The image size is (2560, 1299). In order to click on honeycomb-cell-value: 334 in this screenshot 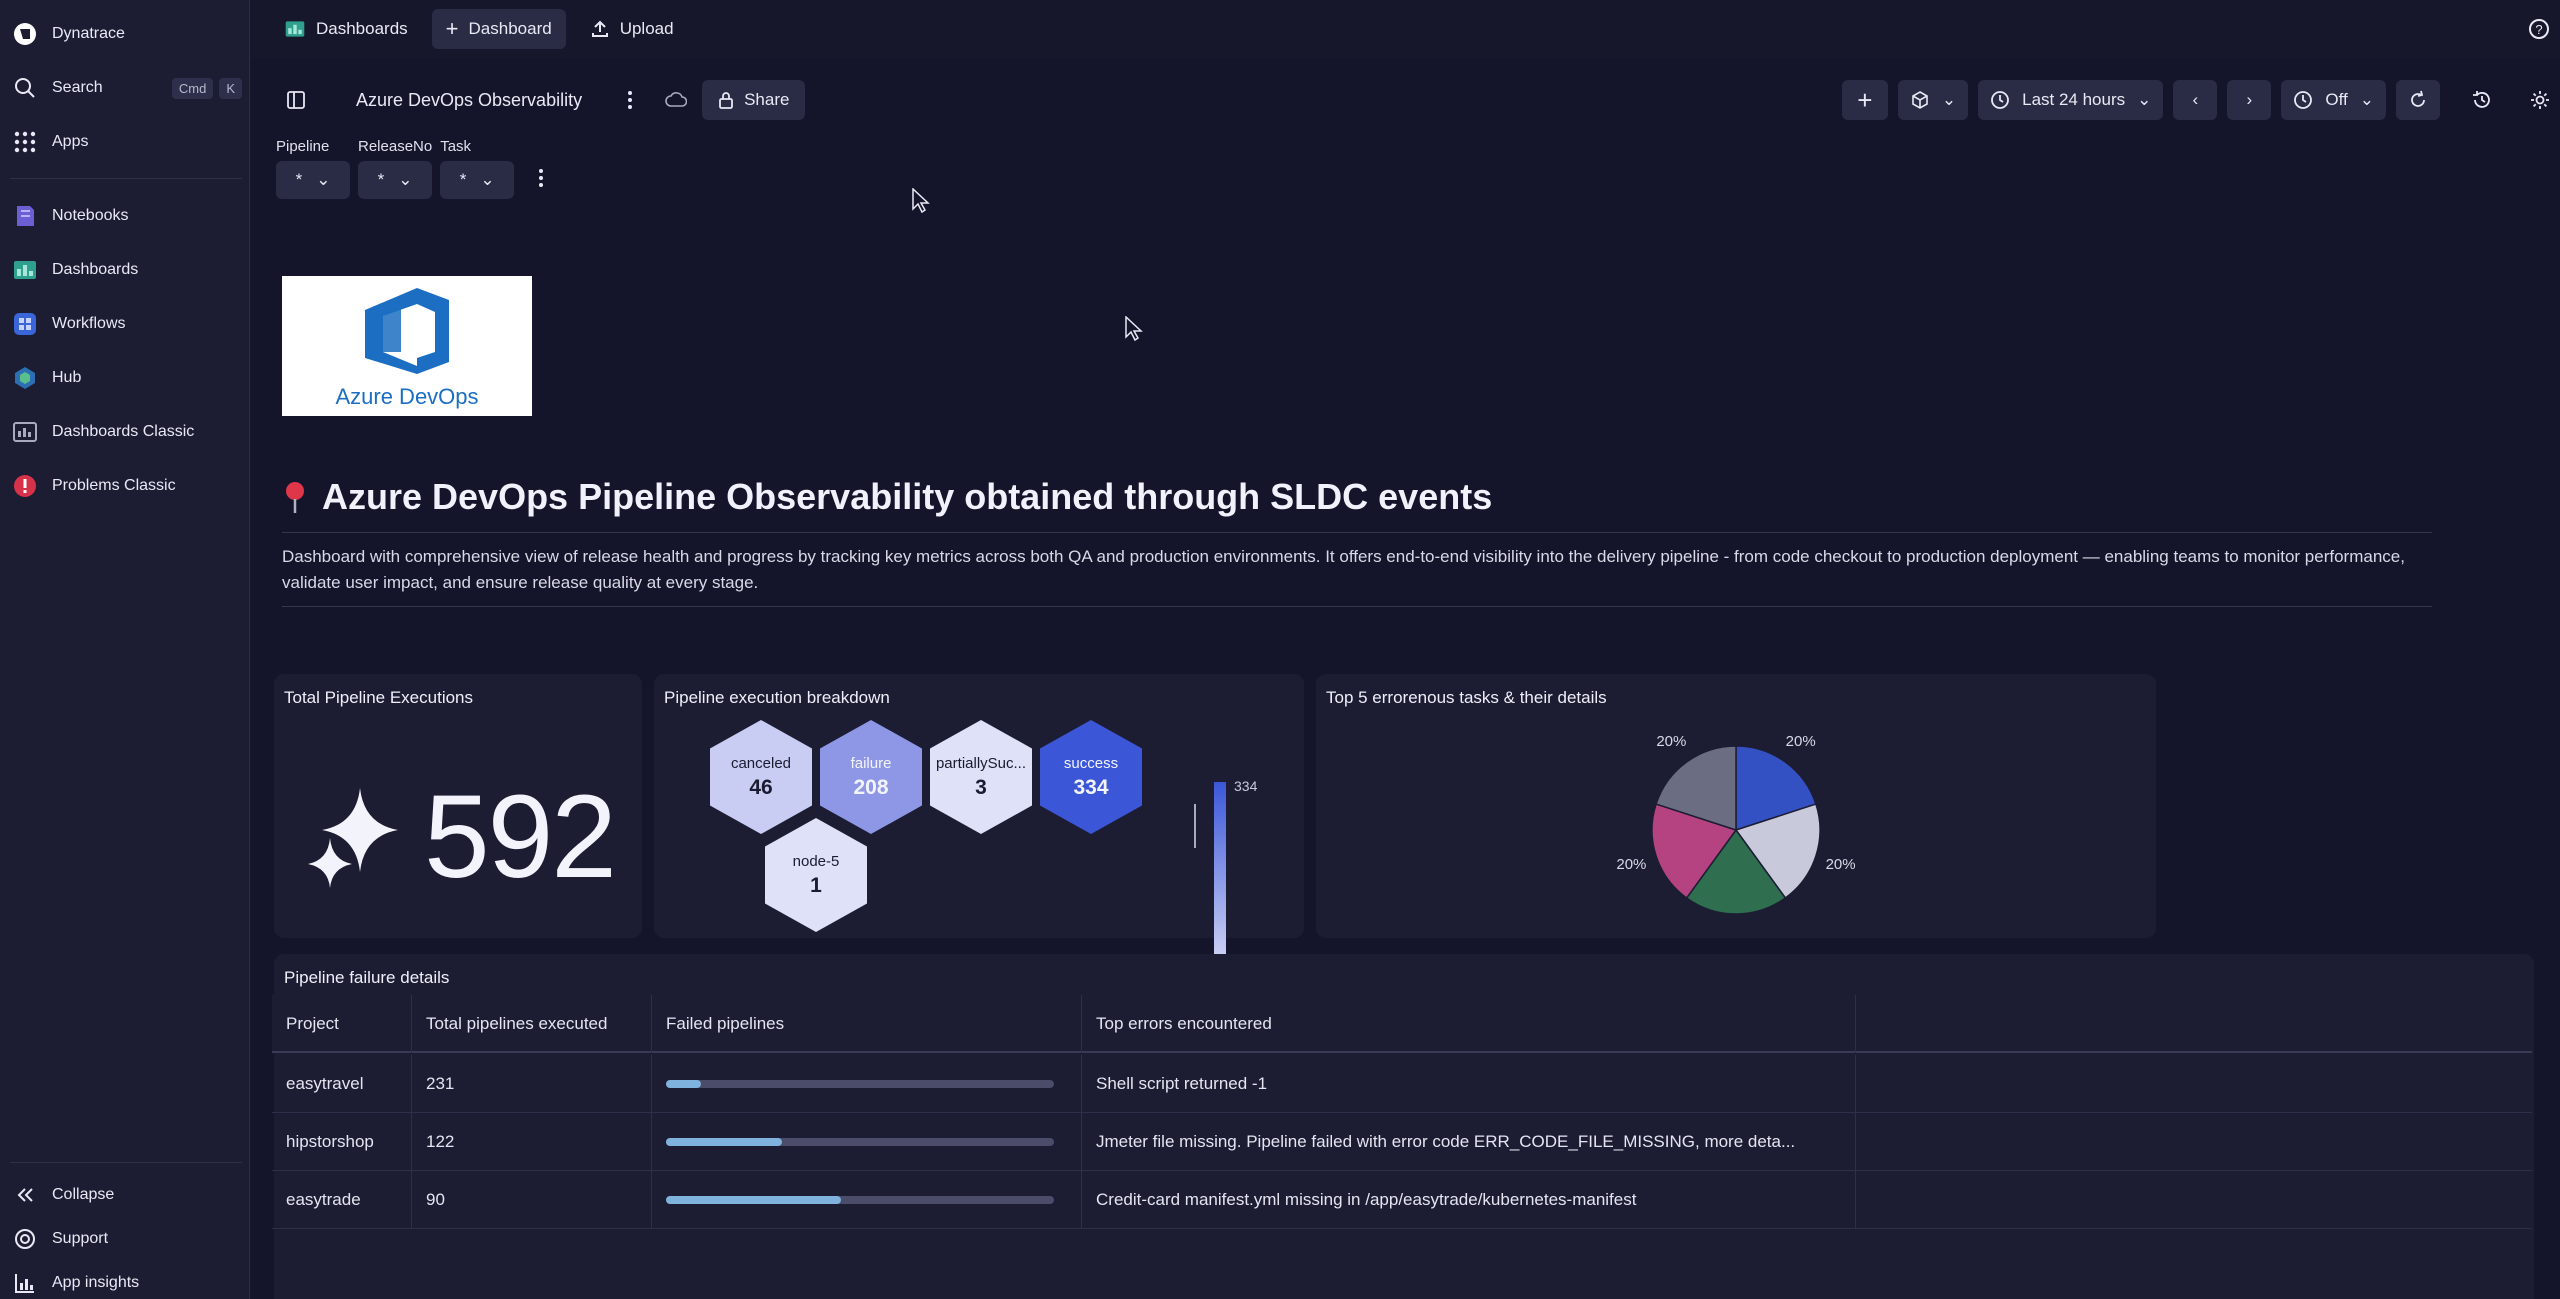, I will do `click(1091, 787)`.